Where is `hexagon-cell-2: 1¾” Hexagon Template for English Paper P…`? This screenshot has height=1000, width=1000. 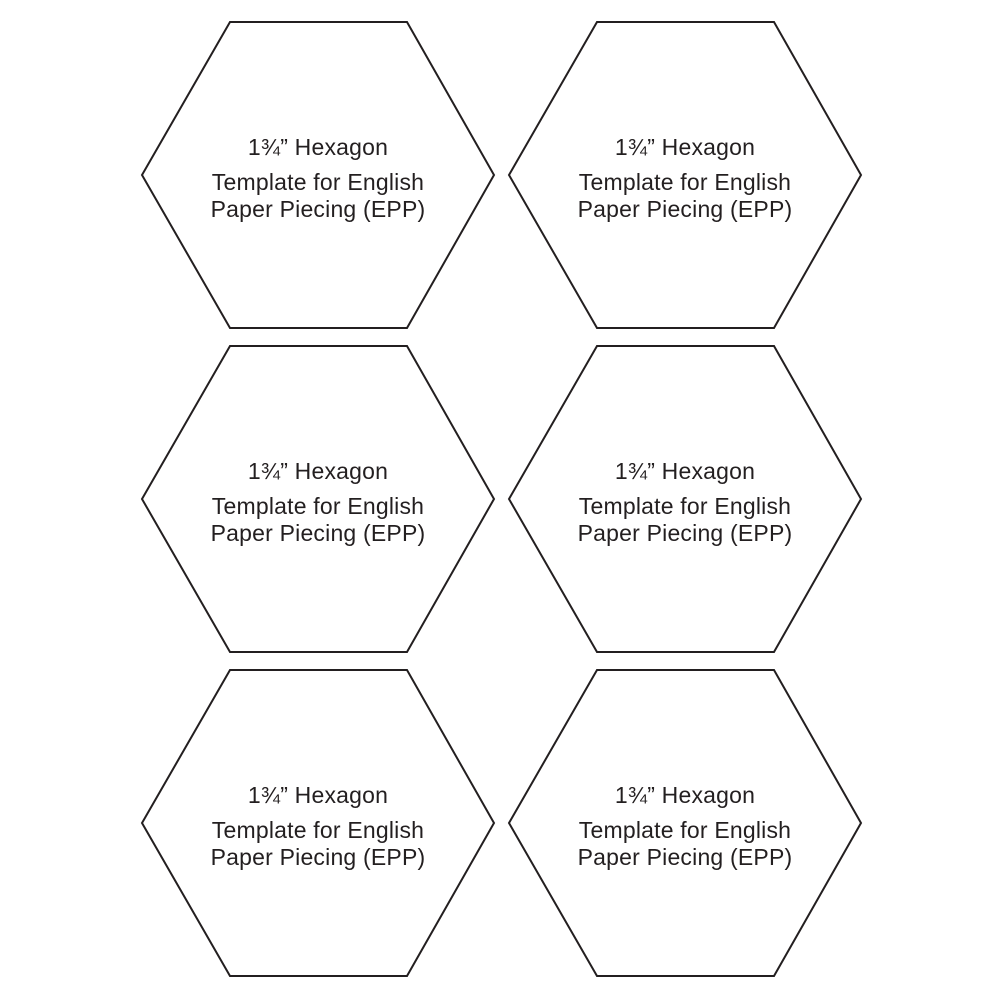 hexagon-cell-2: 1¾” Hexagon Template for English Paper P… is located at coordinates (685, 175).